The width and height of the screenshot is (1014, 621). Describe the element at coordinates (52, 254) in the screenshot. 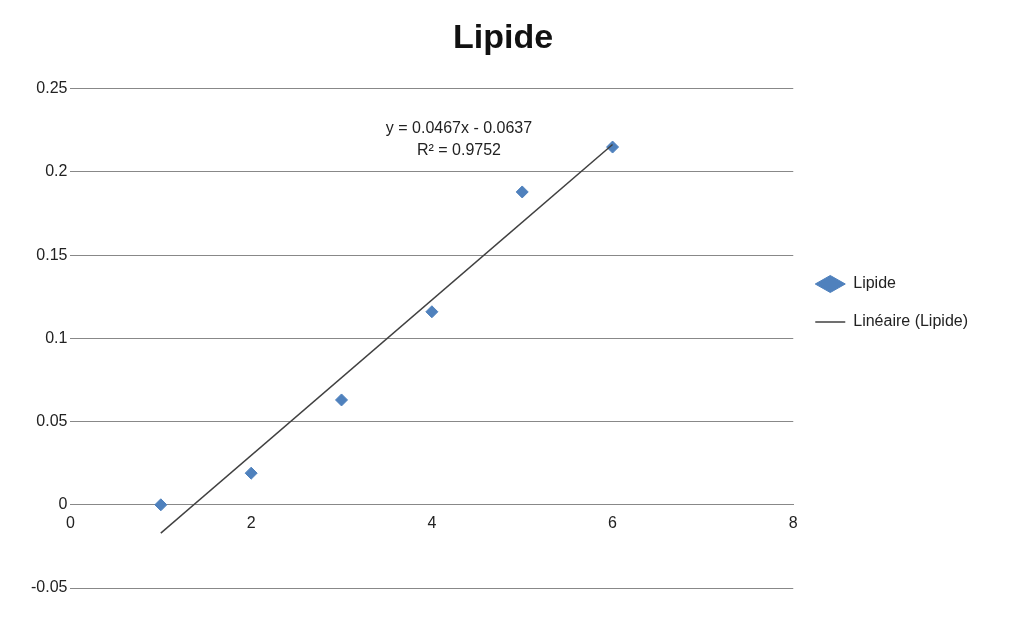

I see `y-tick-label: 0.15` at that location.